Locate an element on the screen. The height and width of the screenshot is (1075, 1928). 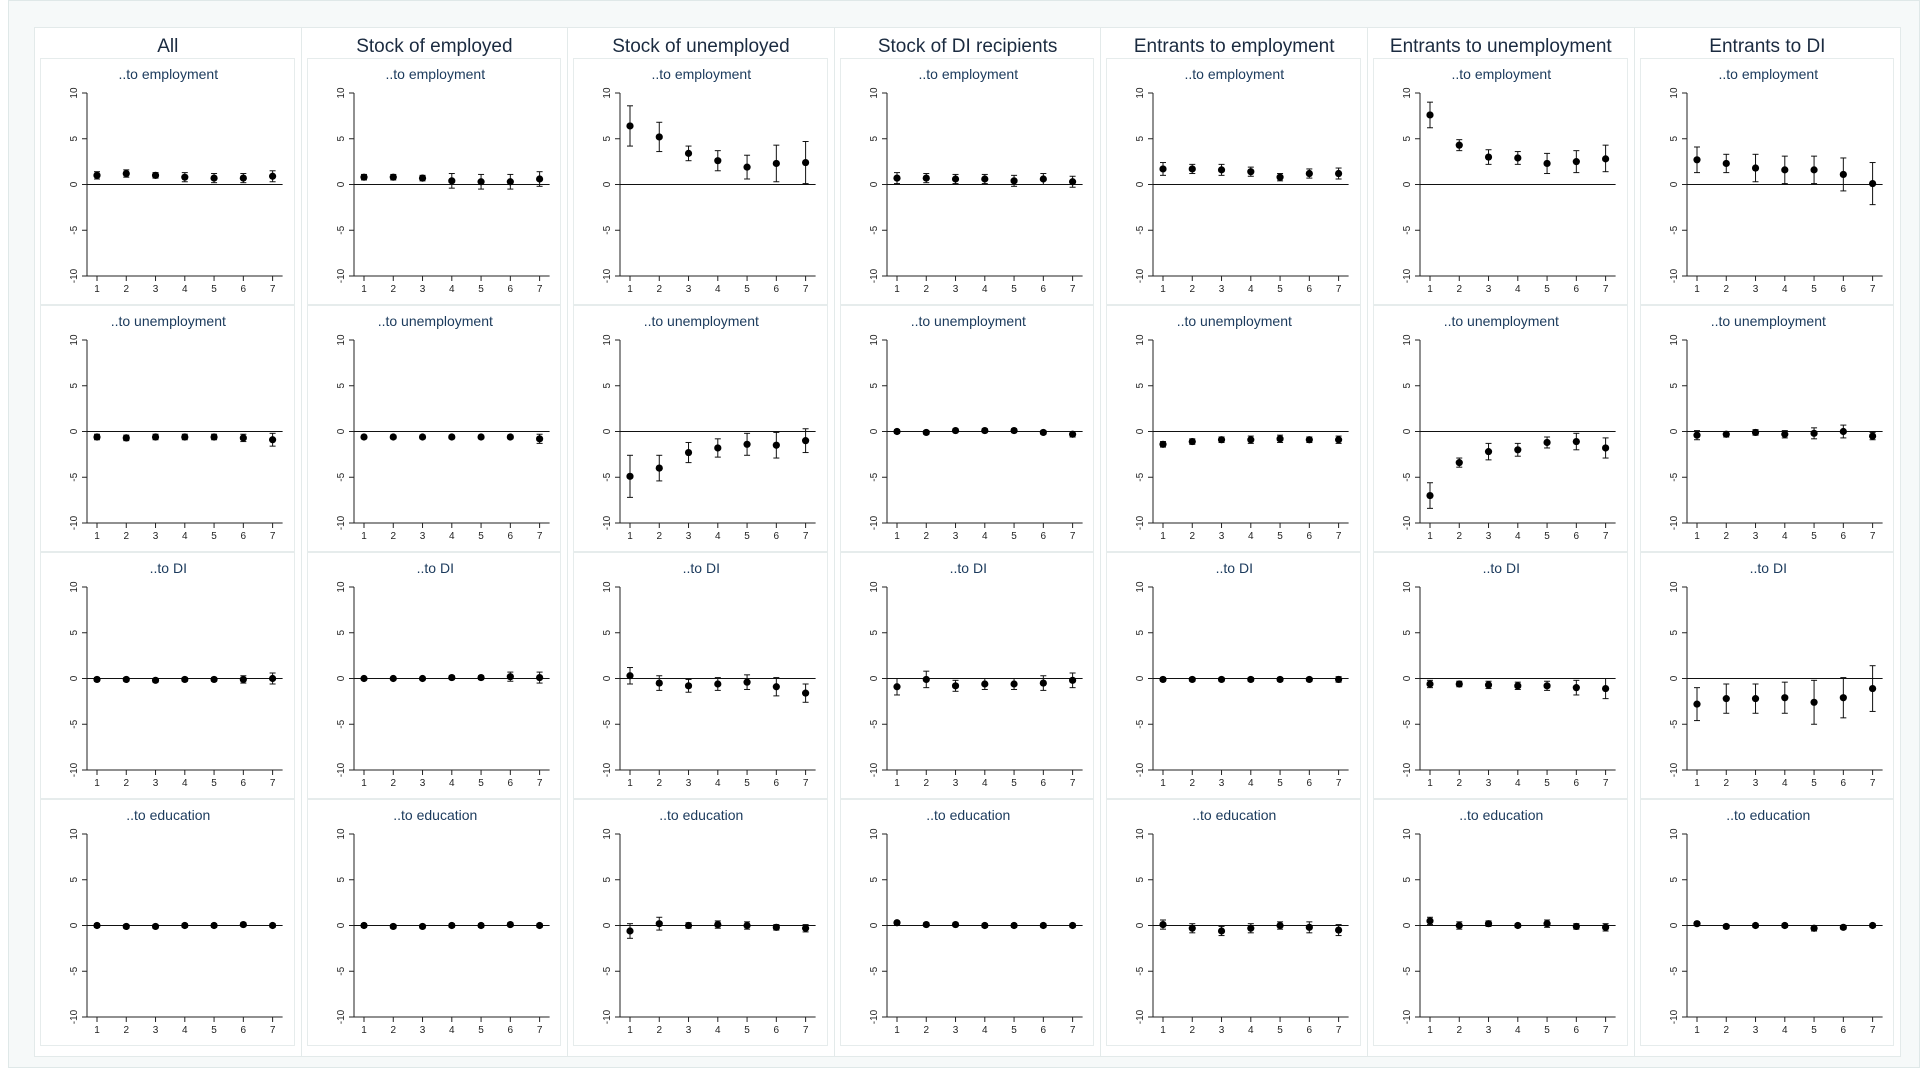
panel-title: ..to education is located at coordinates (168, 815).